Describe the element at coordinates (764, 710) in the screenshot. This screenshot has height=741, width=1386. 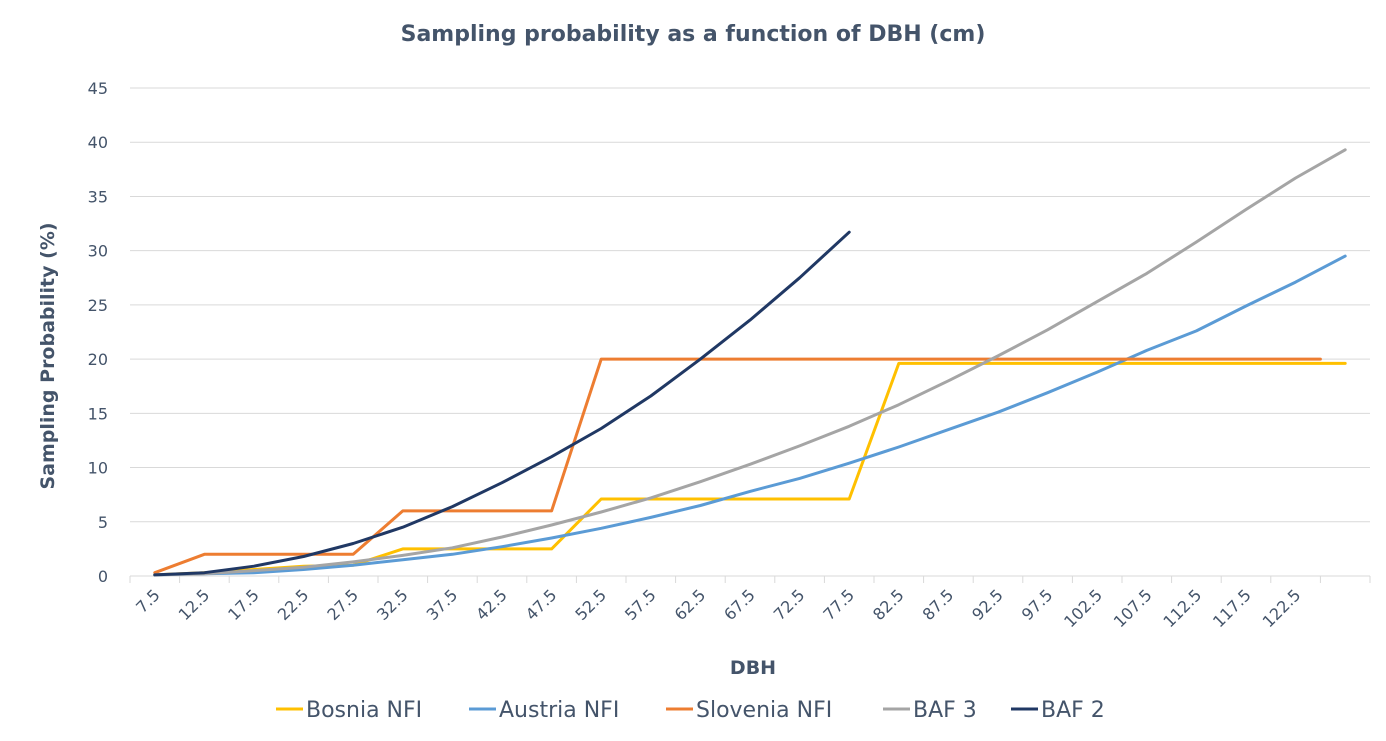
I see `legend-label-slovenia-nfi: Slovenia NFI` at that location.